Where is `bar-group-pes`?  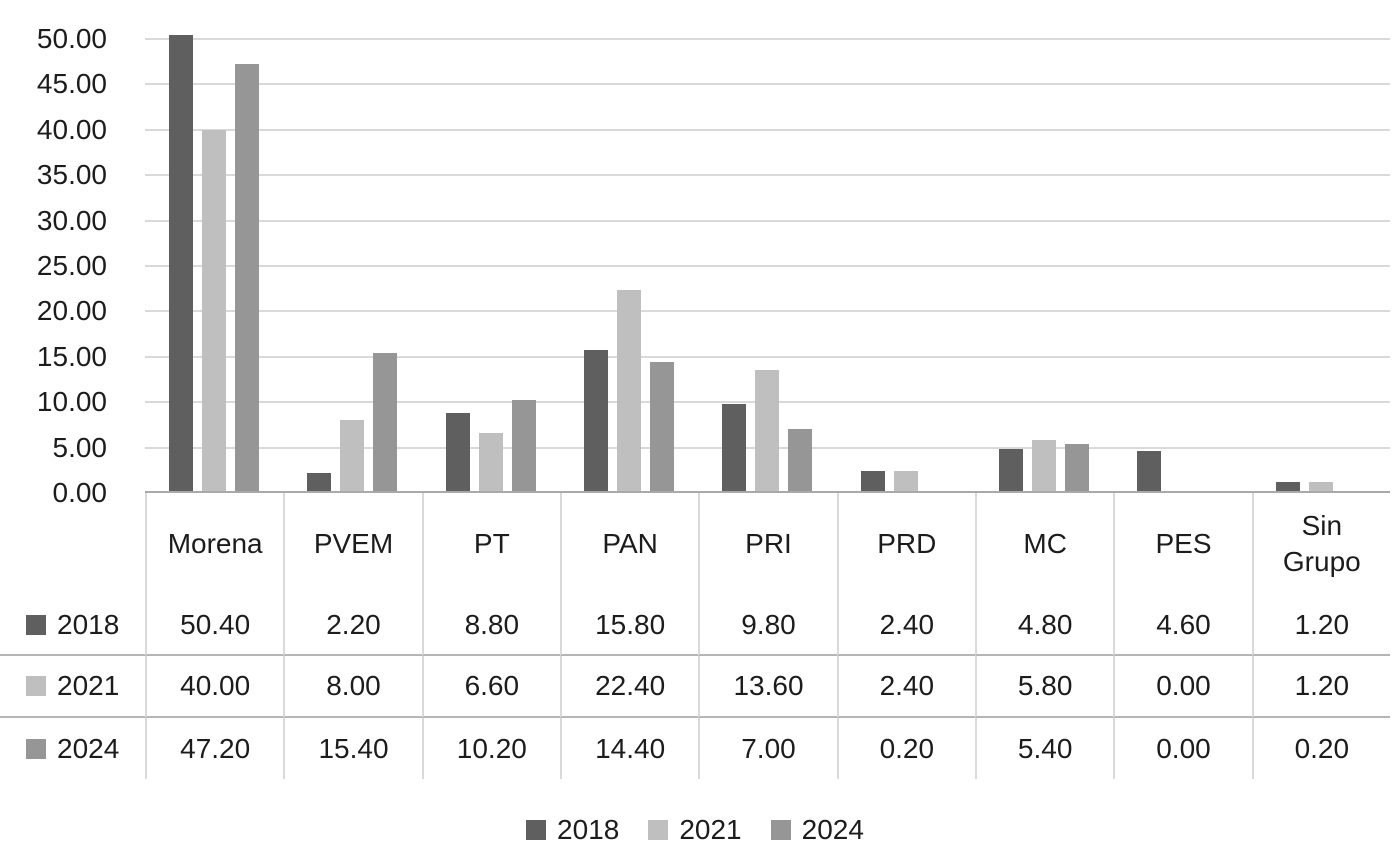 bar-group-pes is located at coordinates (1182, 266).